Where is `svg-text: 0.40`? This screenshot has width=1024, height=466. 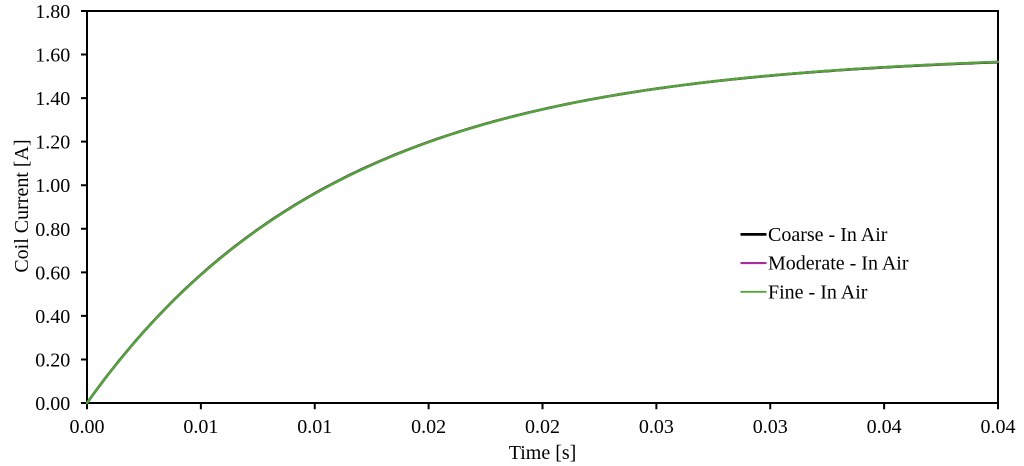 svg-text: 0.40 is located at coordinates (52, 317).